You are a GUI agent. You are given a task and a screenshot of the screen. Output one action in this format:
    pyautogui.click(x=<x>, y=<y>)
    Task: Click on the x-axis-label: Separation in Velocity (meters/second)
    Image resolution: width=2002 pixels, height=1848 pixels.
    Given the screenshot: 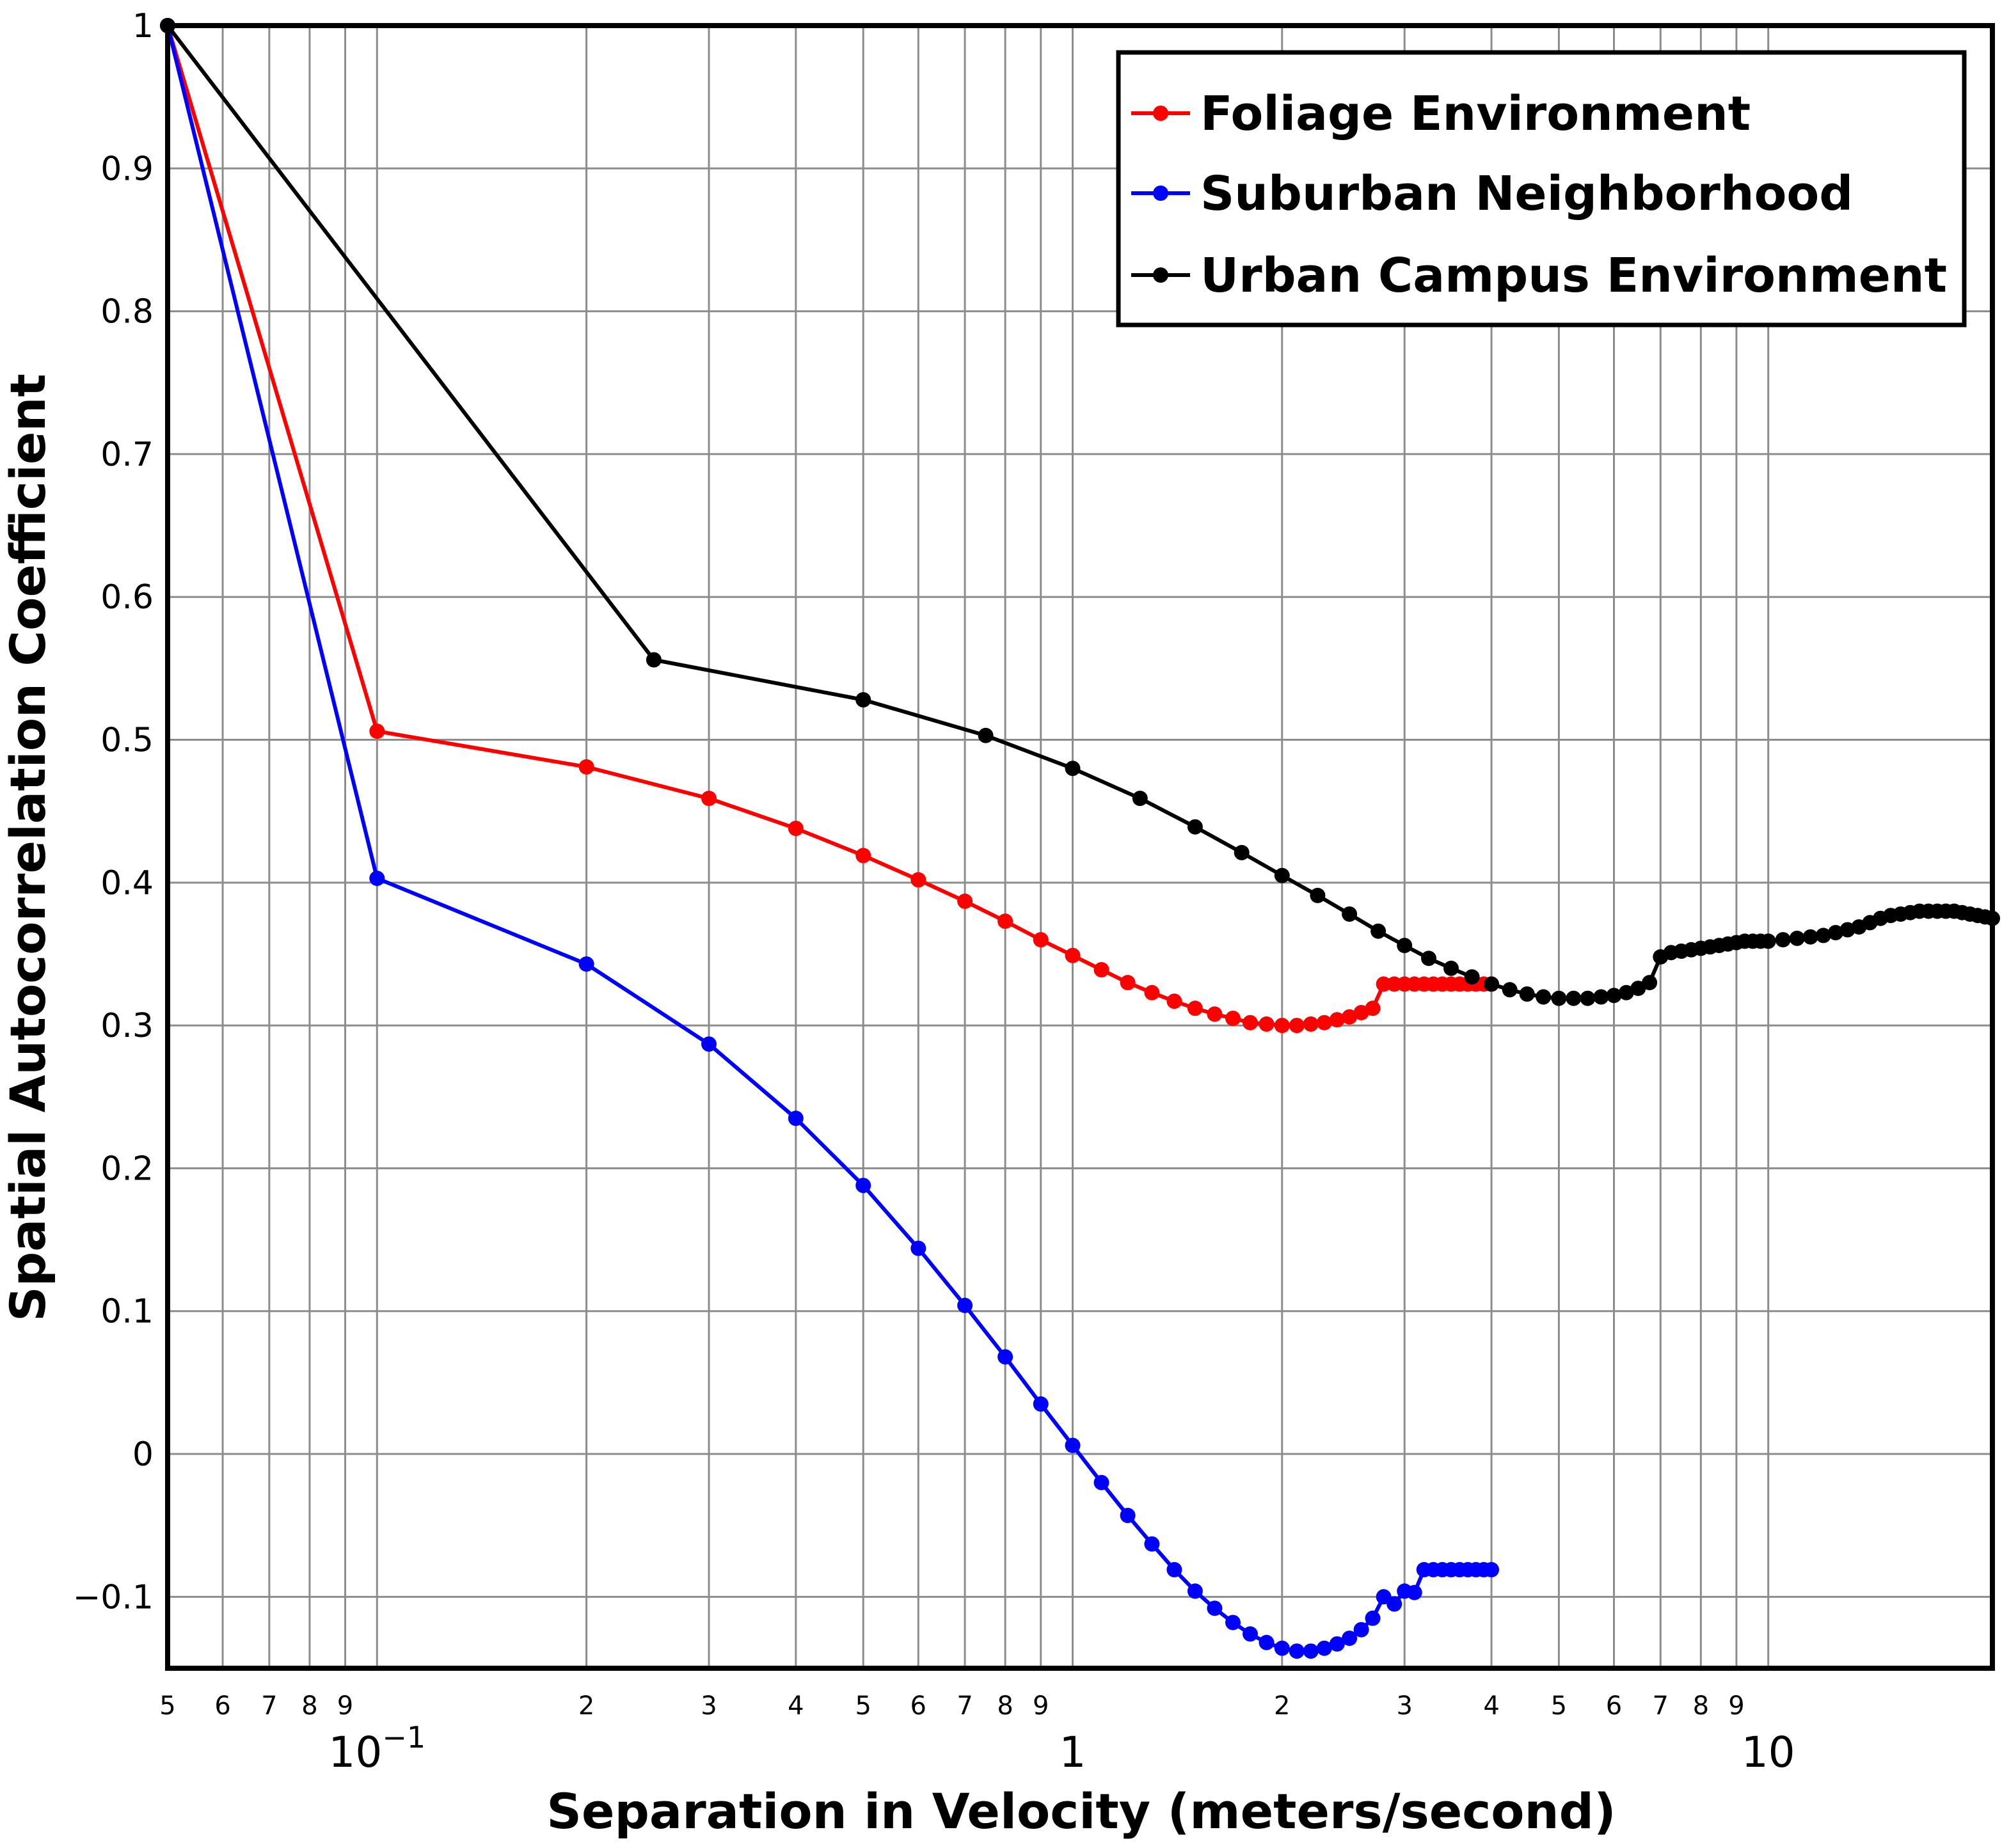 What is the action you would take?
    pyautogui.click(x=1081, y=1811)
    